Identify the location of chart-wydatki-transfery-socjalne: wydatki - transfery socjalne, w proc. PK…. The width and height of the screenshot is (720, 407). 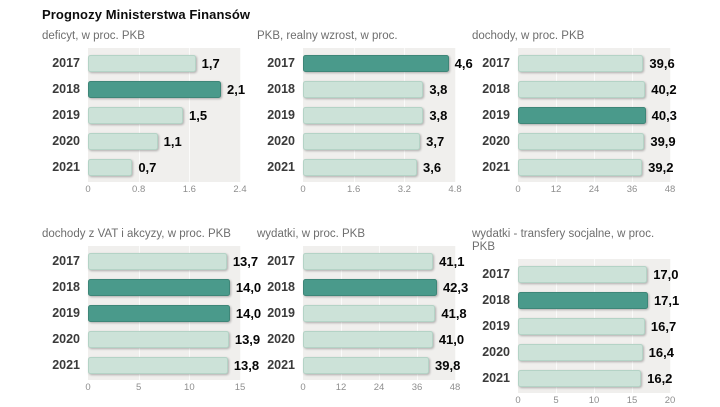
(575, 317).